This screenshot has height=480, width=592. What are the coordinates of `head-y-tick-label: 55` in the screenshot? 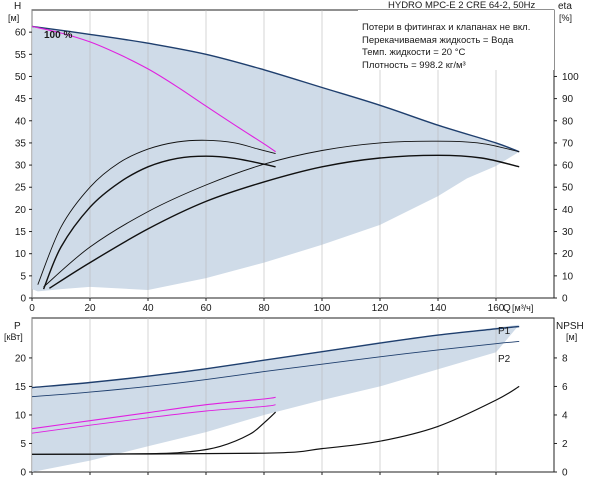 It's located at (21, 55).